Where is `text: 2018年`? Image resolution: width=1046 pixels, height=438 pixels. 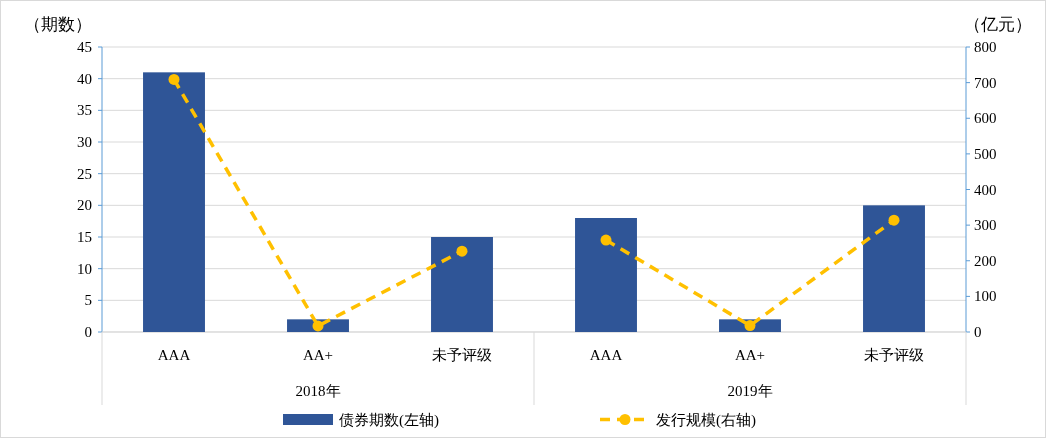 text: 2018年 is located at coordinates (318, 391).